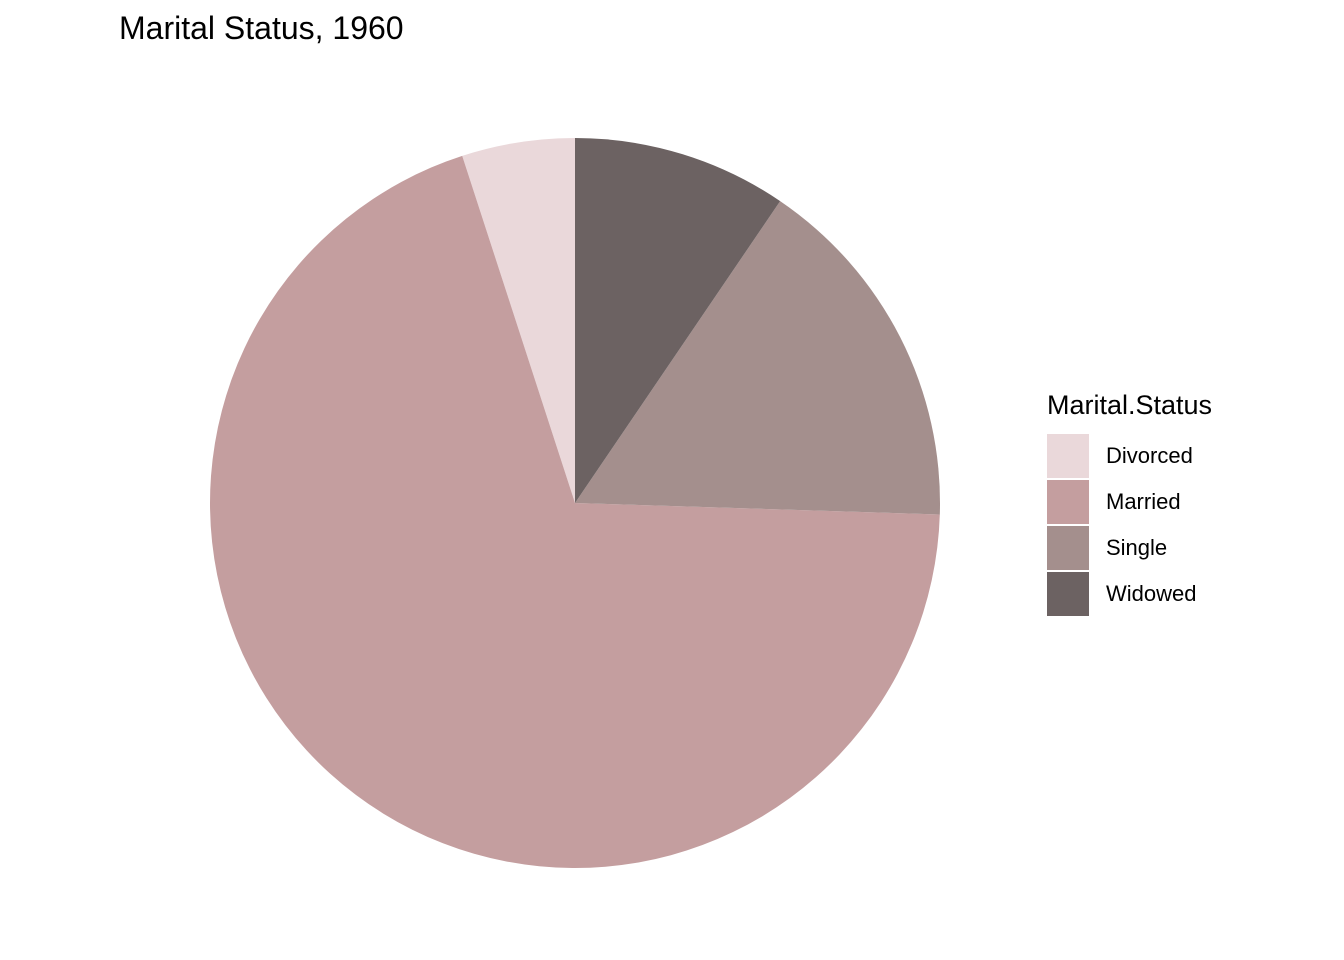 Image resolution: width=1344 pixels, height=960 pixels. Describe the element at coordinates (1130, 405) in the screenshot. I see `legend-title: Marital.Status` at that location.